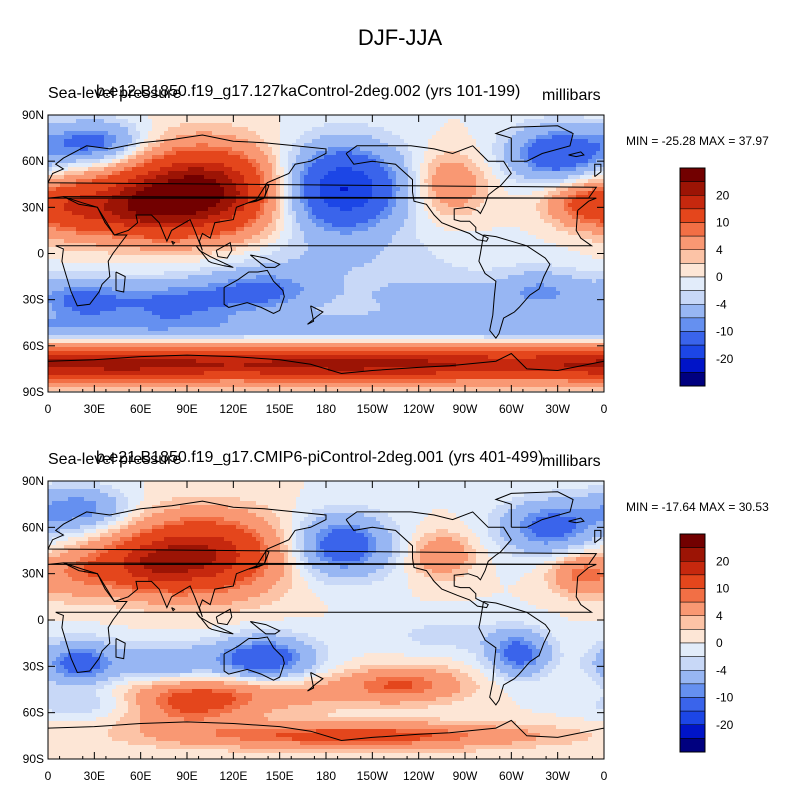 Image resolution: width=800 pixels, height=800 pixels. Describe the element at coordinates (697, 507) in the screenshot. I see `panel-min-max-stats: MIN = -17.64 MAX = 30.53` at that location.